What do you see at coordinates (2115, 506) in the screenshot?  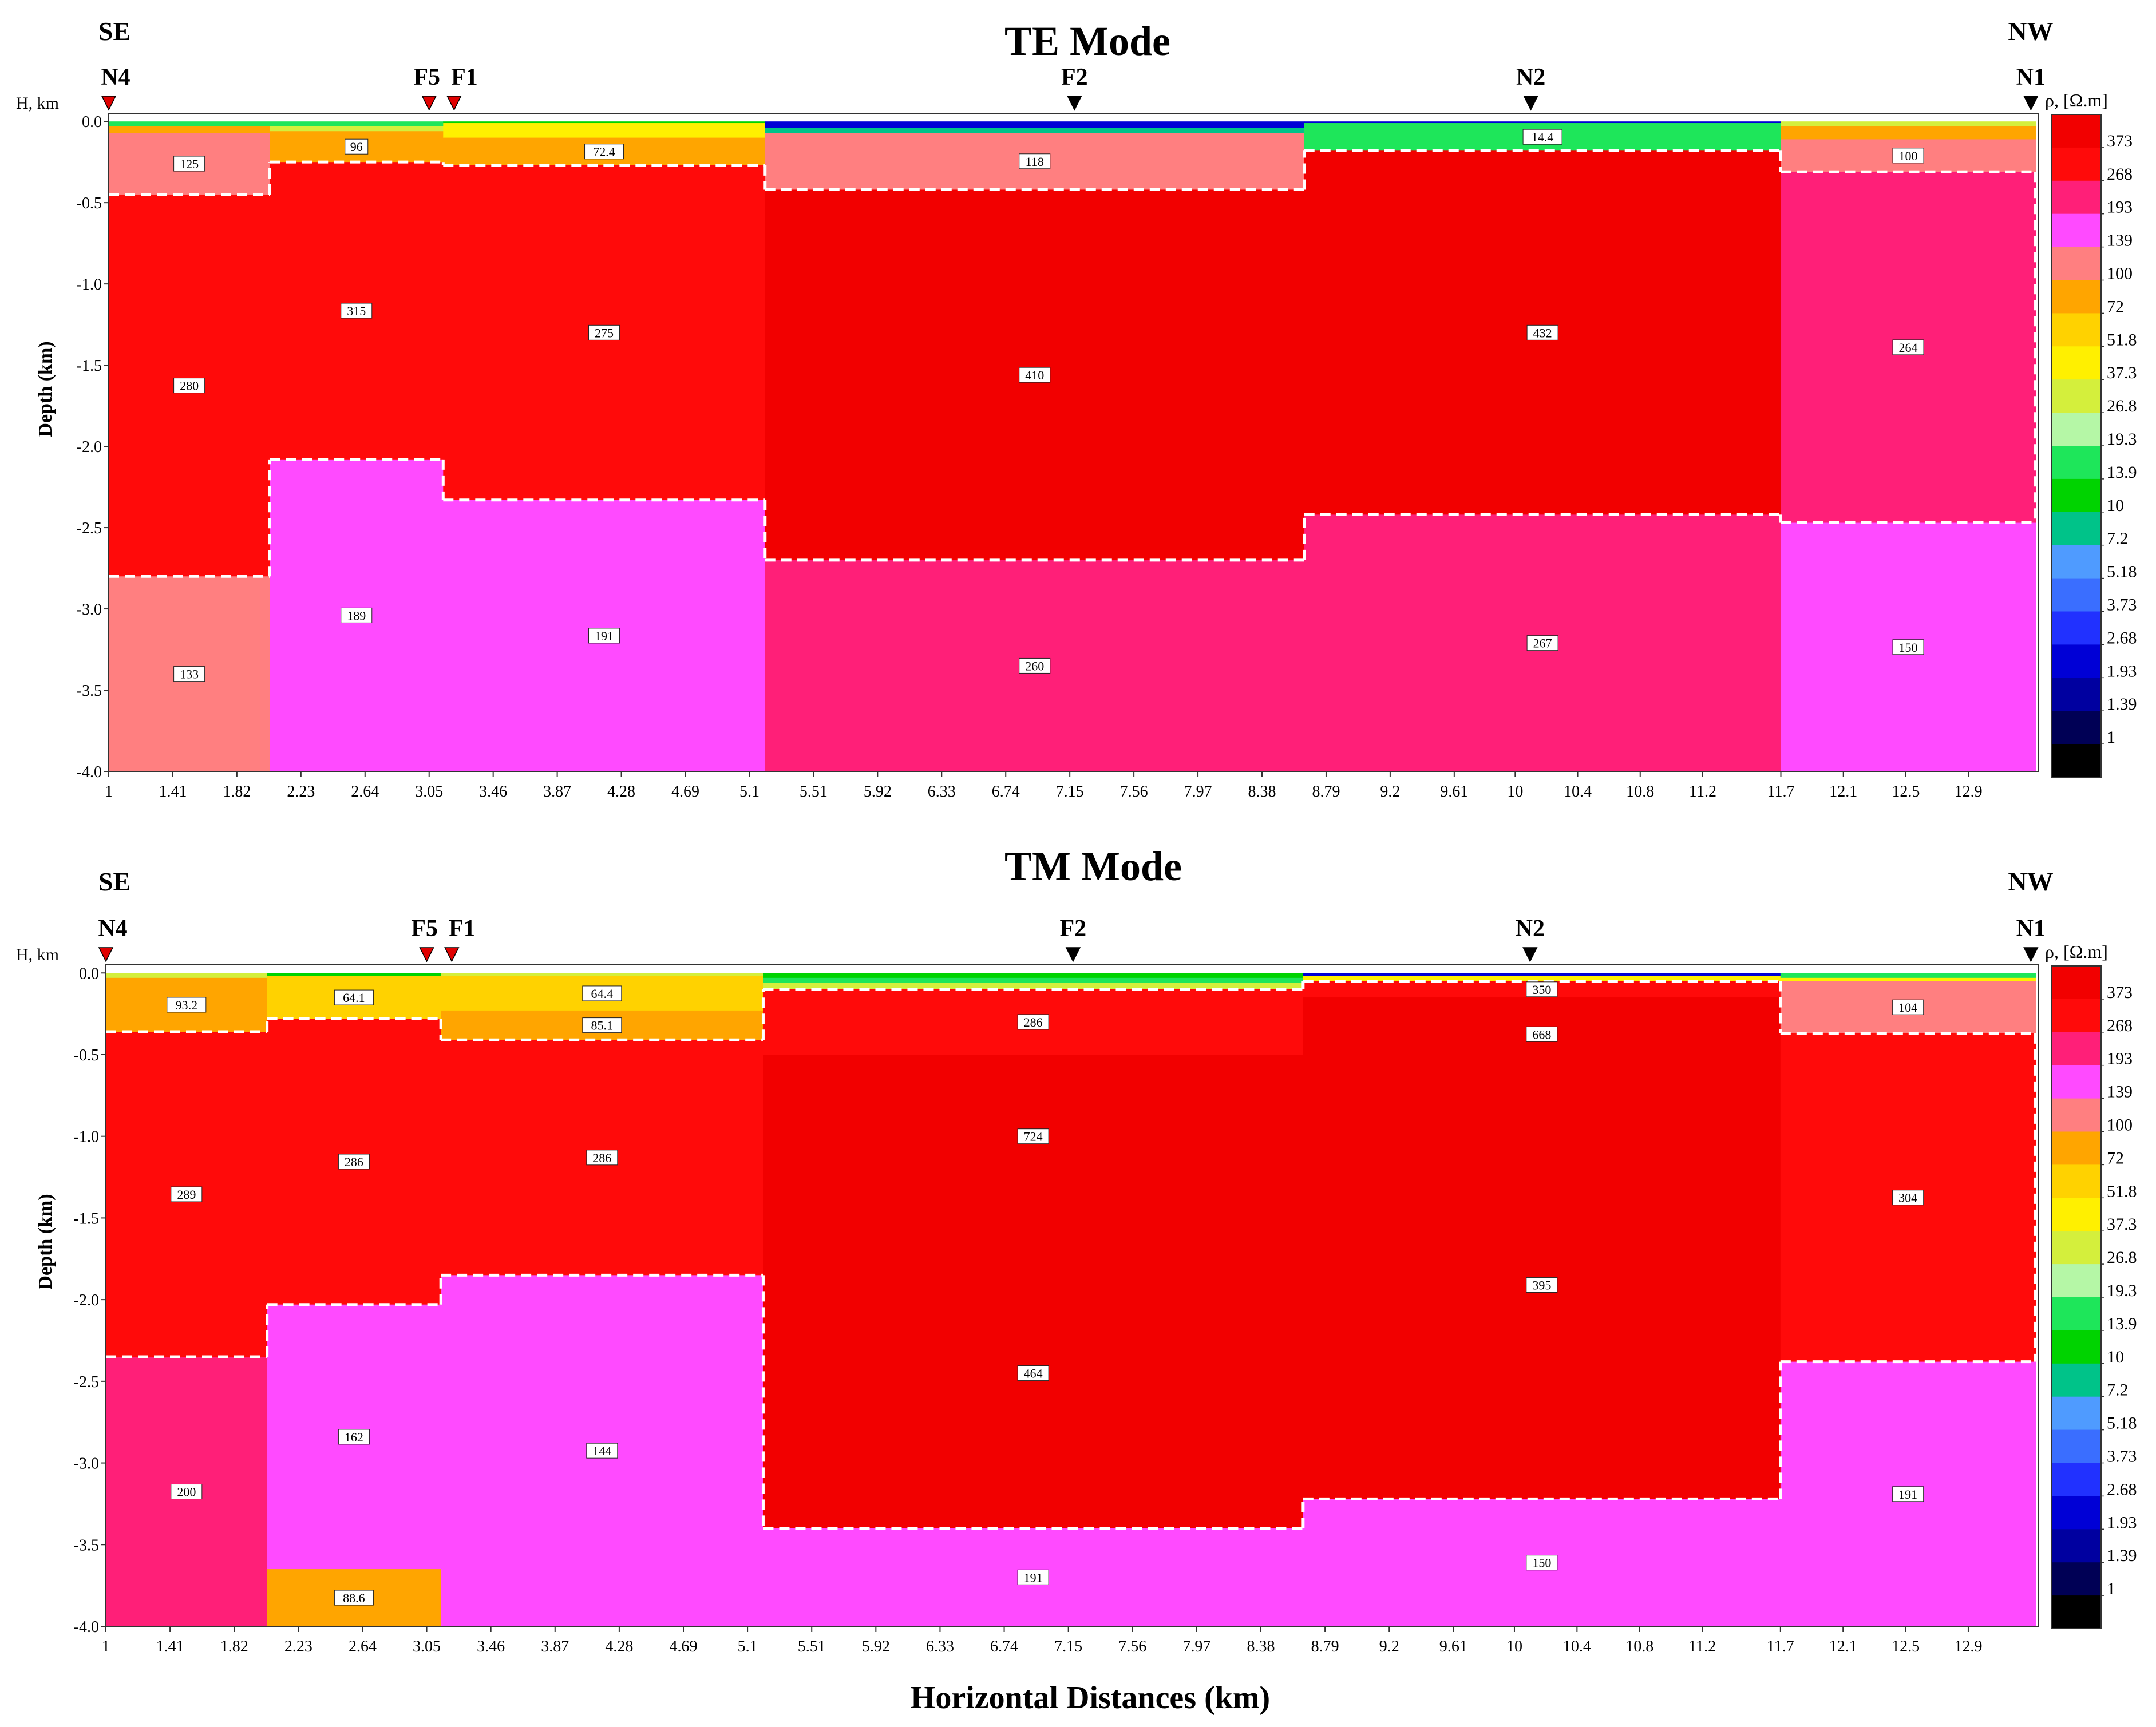 I see `colorbar-label-10: 10` at bounding box center [2115, 506].